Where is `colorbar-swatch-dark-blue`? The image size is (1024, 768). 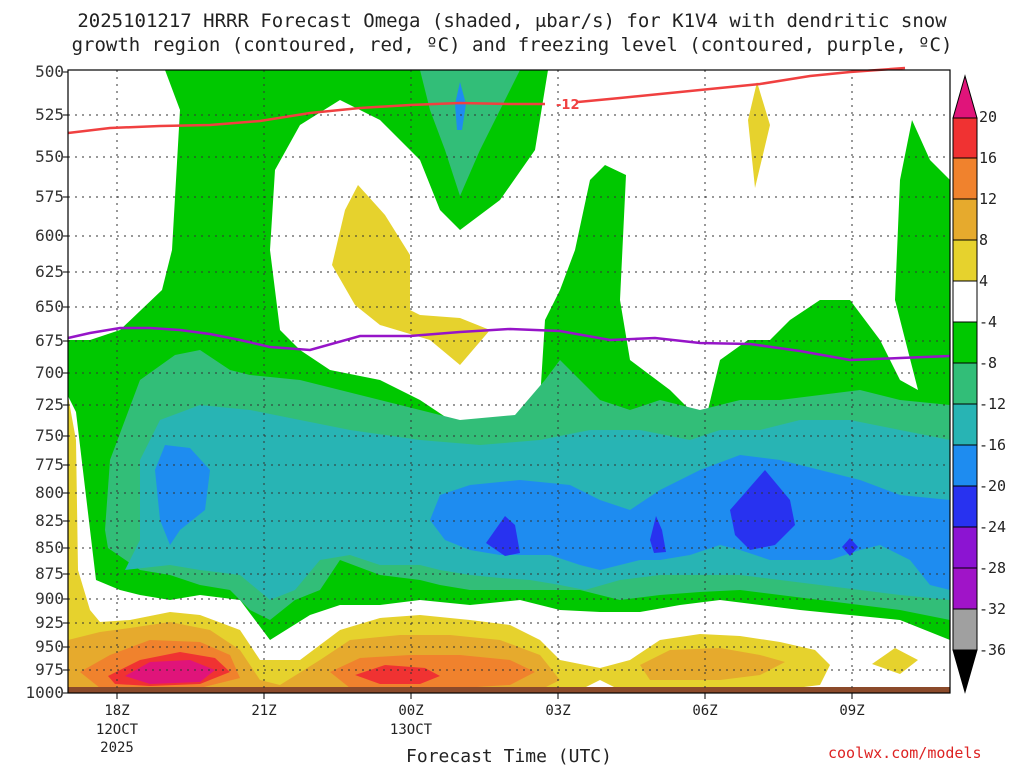 colorbar-swatch-dark-blue is located at coordinates (965, 506).